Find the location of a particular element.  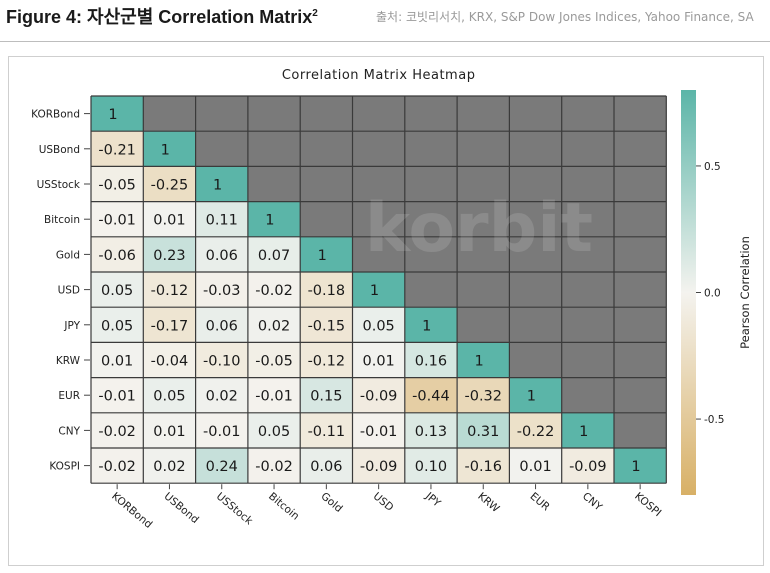

heatmap-cell-eur-krw is located at coordinates (483, 395).